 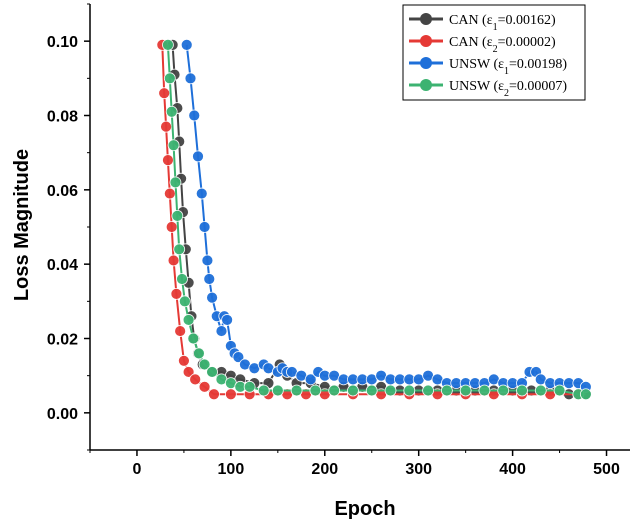 What do you see at coordinates (62, 414) in the screenshot?
I see `y-tick-label: 0.00` at bounding box center [62, 414].